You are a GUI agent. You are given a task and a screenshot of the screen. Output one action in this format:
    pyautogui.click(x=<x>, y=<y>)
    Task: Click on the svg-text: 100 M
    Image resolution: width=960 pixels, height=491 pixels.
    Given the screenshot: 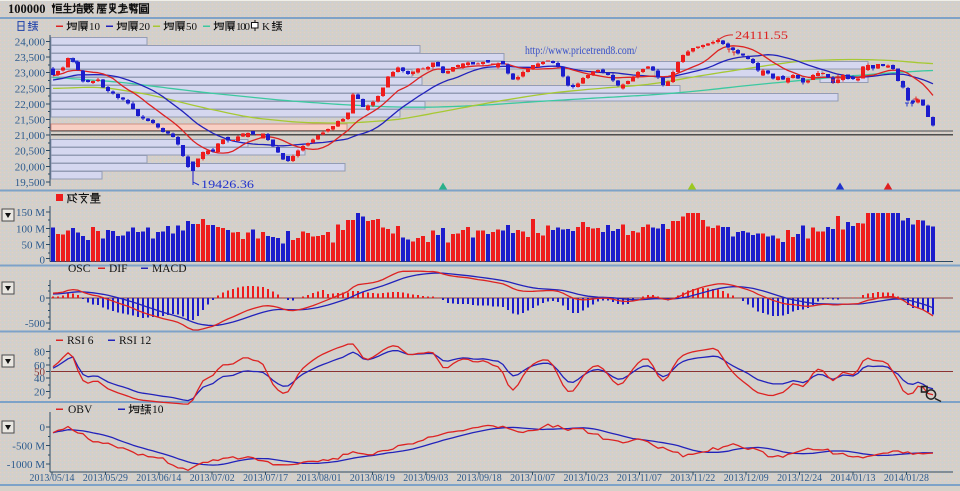 What is the action you would take?
    pyautogui.click(x=30, y=229)
    